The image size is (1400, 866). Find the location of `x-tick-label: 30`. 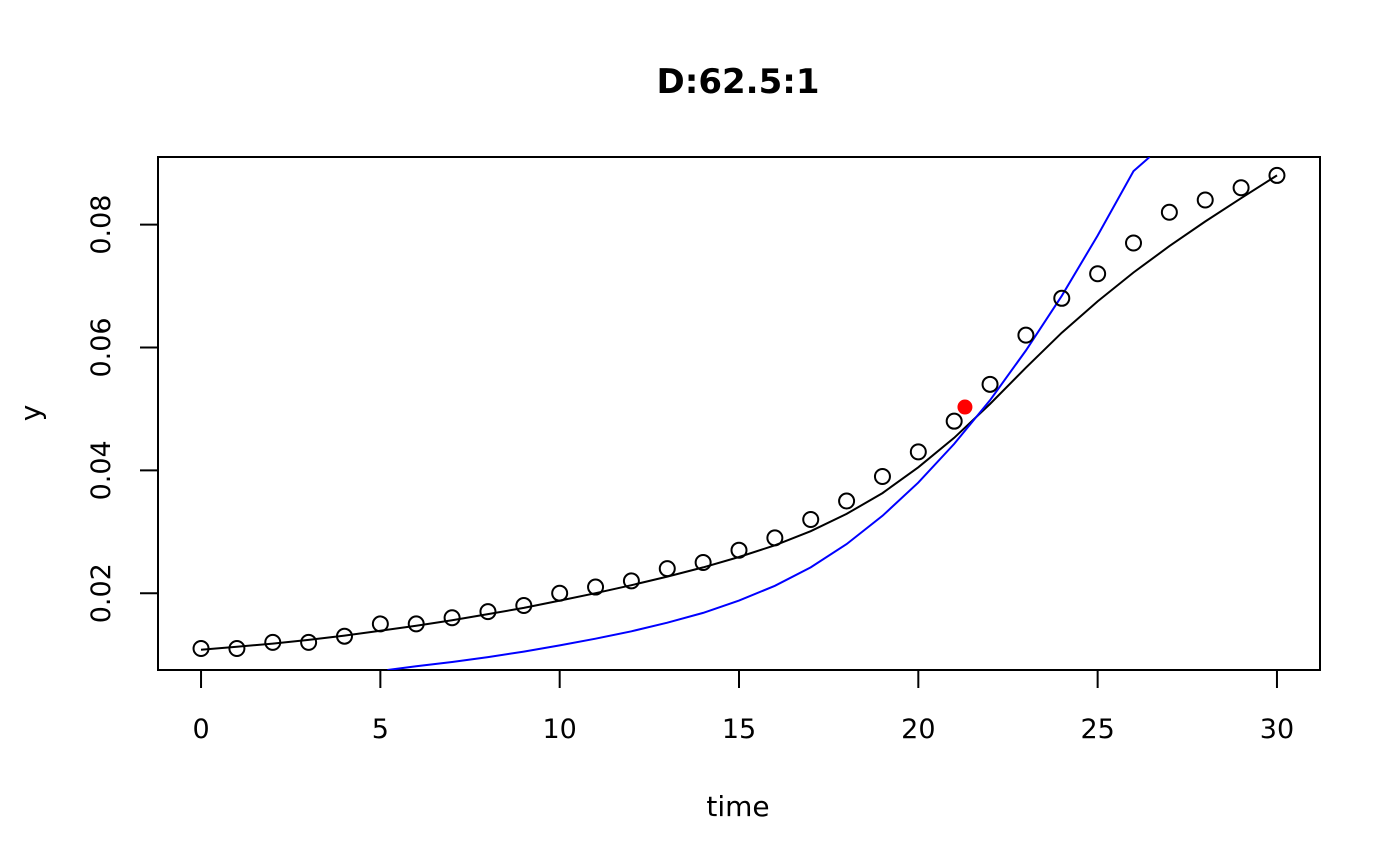

x-tick-label: 30 is located at coordinates (1277, 729).